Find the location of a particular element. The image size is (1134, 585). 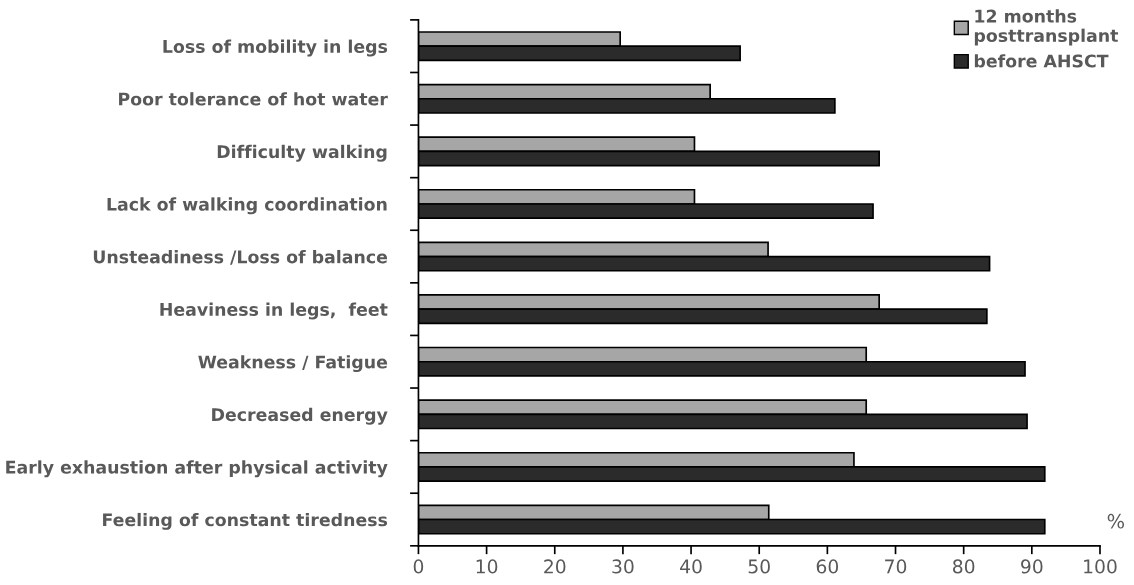

y-tick-label: Feeling of constant tiredness is located at coordinates (245, 521).